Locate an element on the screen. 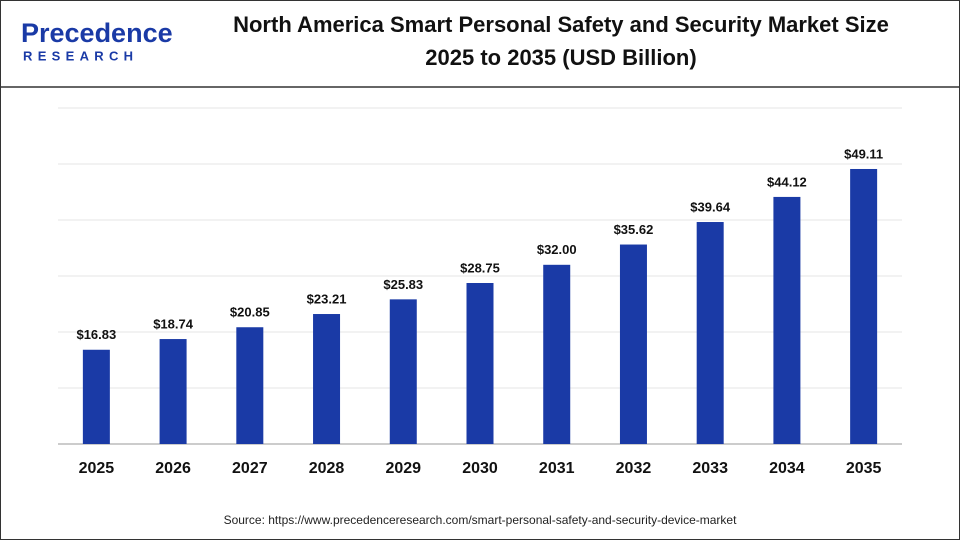 This screenshot has height=540, width=960. value-label: $39.64 is located at coordinates (710, 206).